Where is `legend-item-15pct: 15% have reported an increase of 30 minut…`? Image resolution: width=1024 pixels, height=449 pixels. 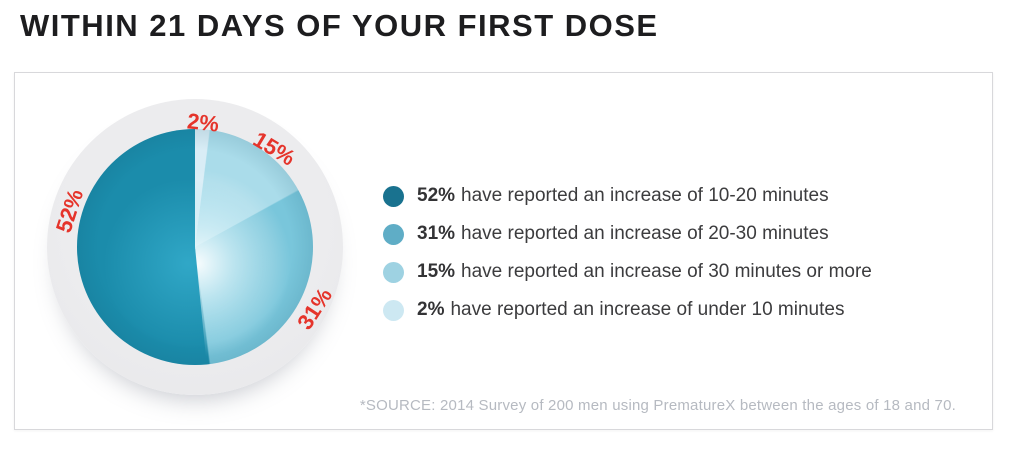 legend-item-15pct: 15% have reported an increase of 30 minut… is located at coordinates (627, 272).